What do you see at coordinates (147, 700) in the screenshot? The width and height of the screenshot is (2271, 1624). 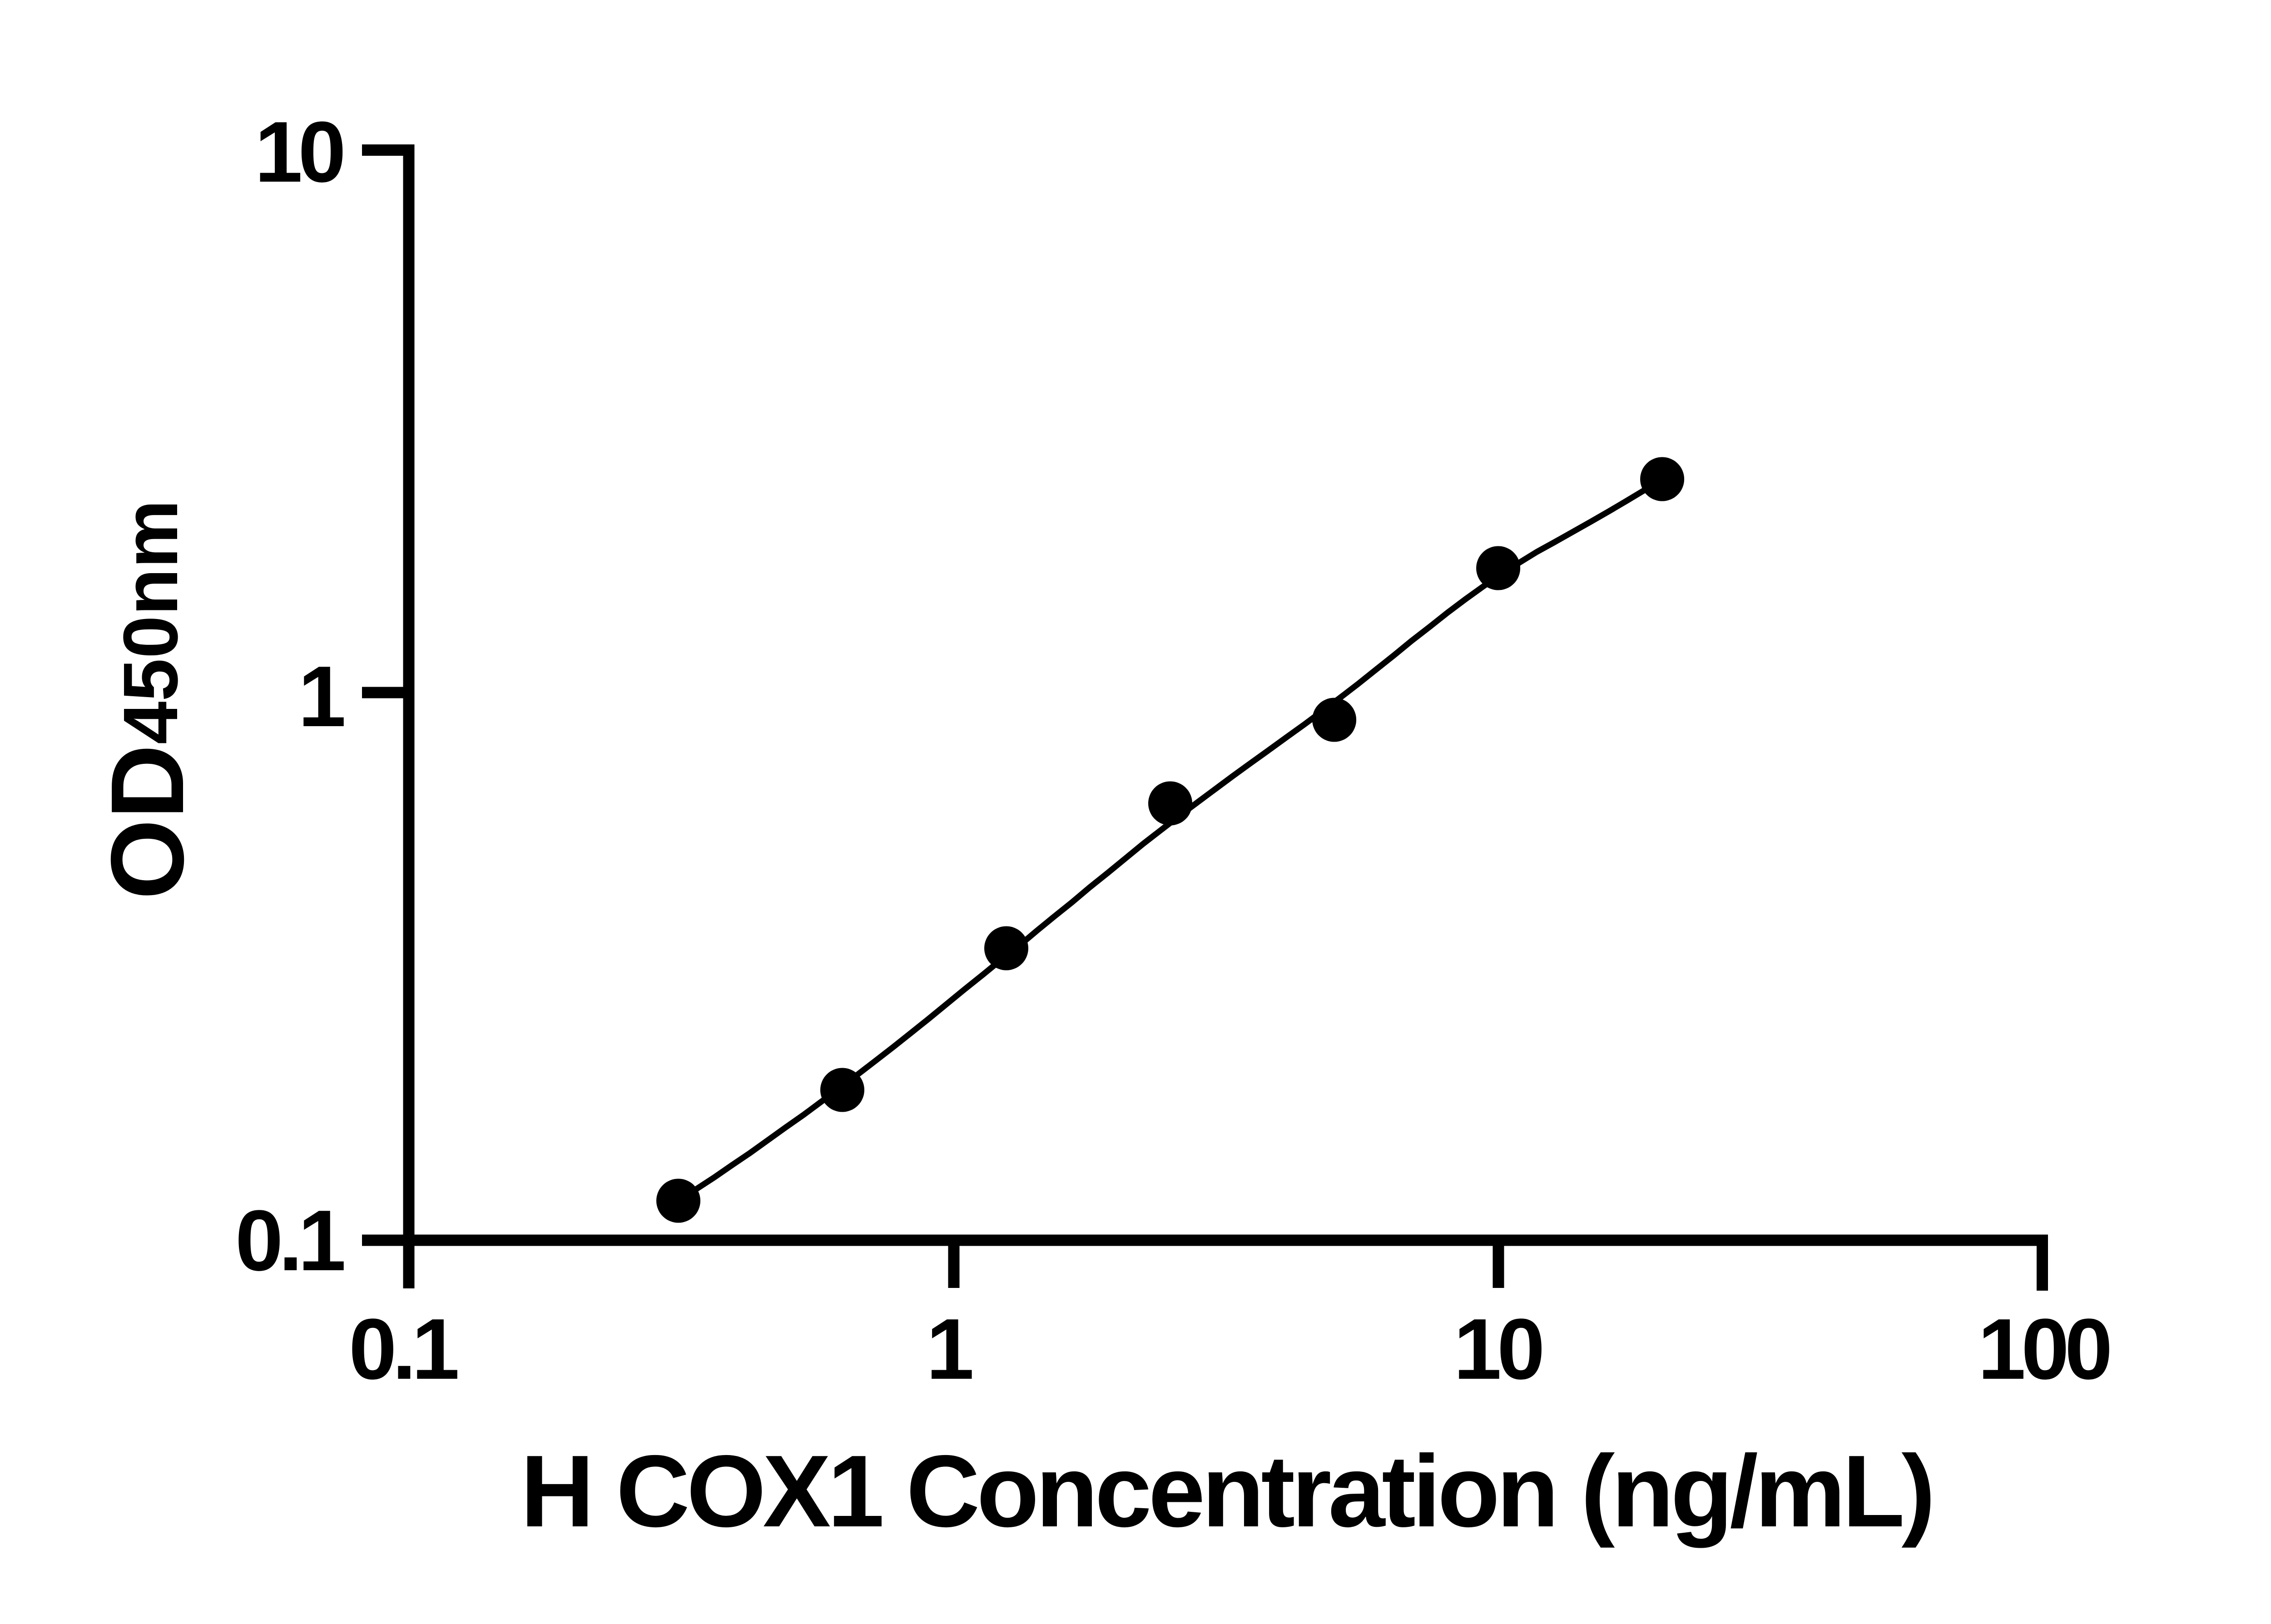 I see `svg-text: OD450nm` at bounding box center [147, 700].